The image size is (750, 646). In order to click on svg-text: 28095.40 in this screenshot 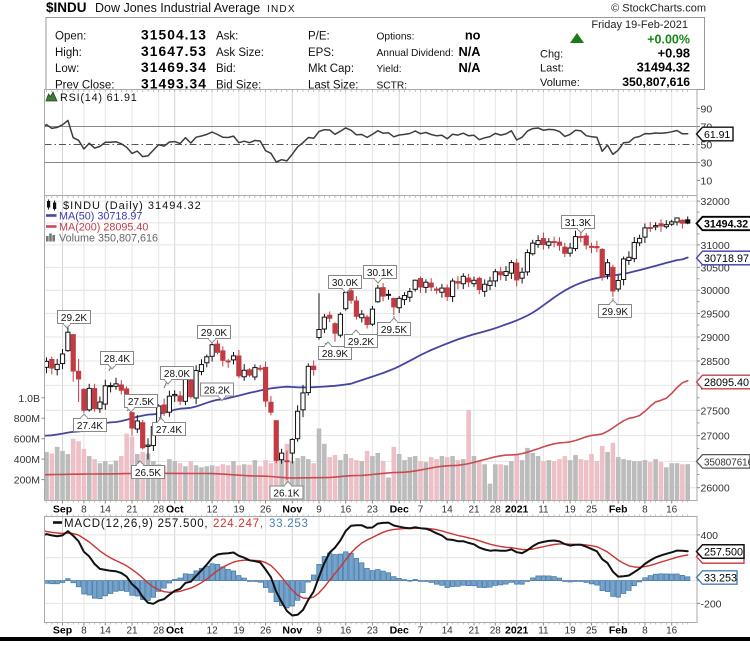, I will do `click(726, 383)`.